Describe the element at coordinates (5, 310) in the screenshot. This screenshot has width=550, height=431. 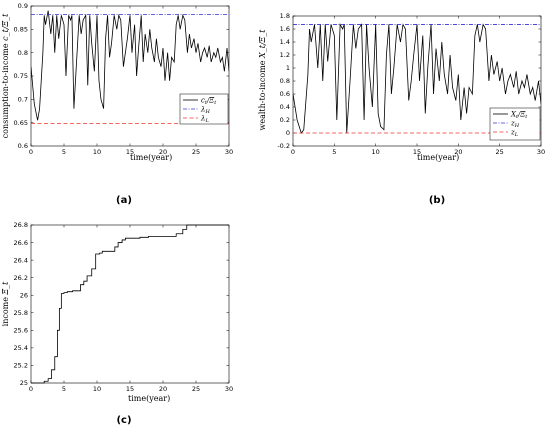
I see `y-axis-label-main: income` at that location.